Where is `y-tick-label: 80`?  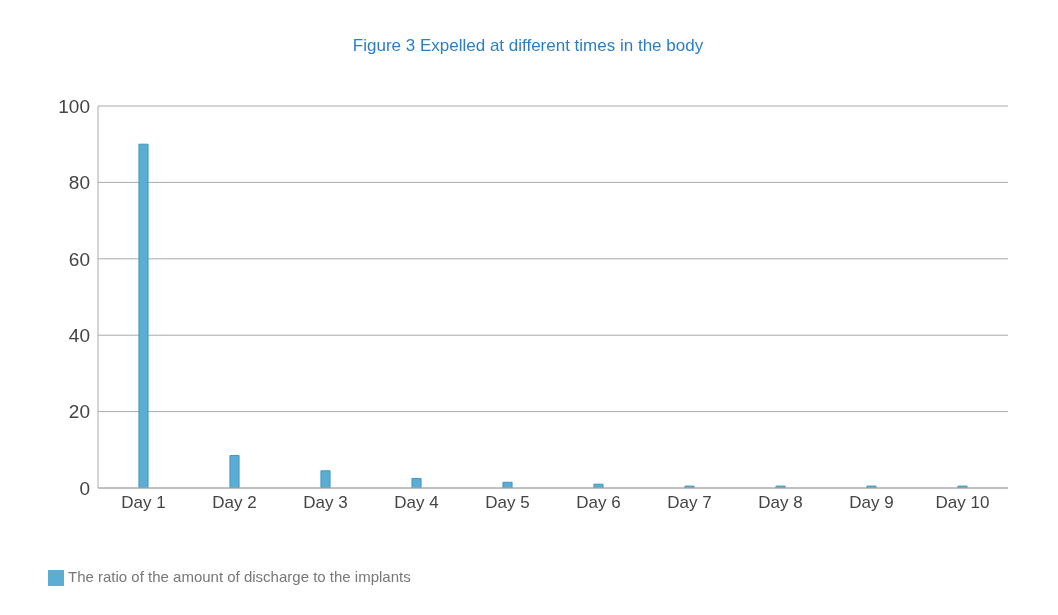
y-tick-label: 80 is located at coordinates (79, 183).